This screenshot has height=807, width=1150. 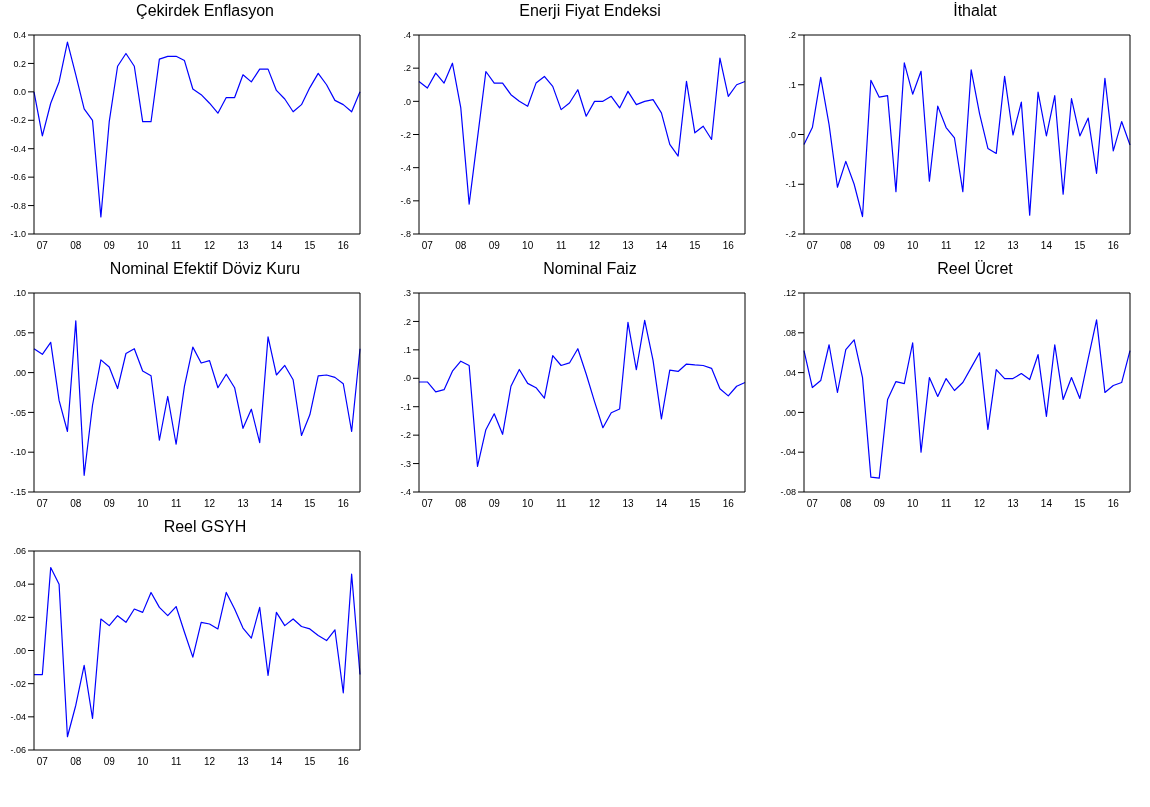 I want to click on chart-title: Nominal Faiz, so click(x=590, y=269).